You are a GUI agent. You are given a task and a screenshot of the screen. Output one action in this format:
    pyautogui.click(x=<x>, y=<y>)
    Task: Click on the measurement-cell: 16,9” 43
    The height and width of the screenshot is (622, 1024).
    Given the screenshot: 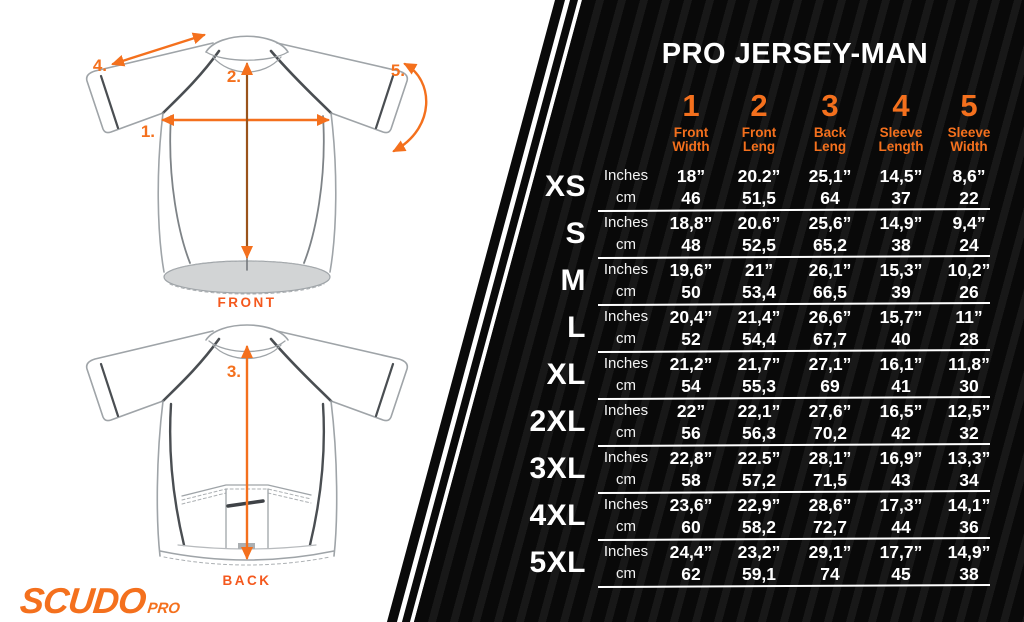 What is the action you would take?
    pyautogui.click(x=901, y=468)
    